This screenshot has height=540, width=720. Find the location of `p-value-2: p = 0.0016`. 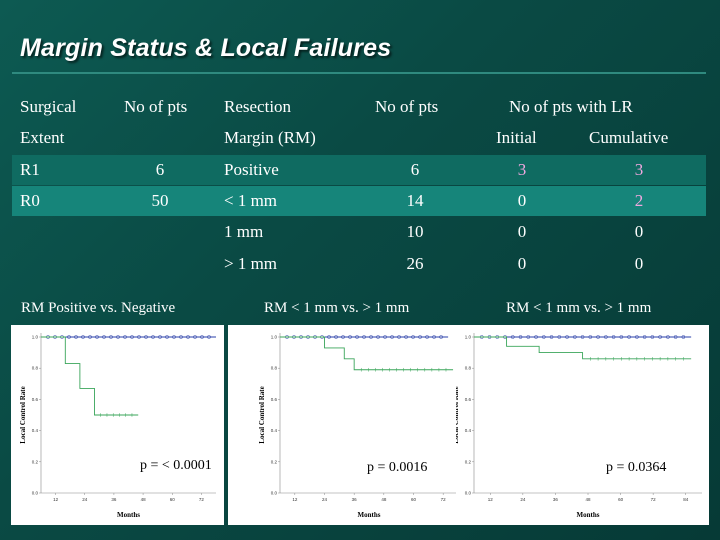

p-value-2: p = 0.0016 is located at coordinates (397, 467).